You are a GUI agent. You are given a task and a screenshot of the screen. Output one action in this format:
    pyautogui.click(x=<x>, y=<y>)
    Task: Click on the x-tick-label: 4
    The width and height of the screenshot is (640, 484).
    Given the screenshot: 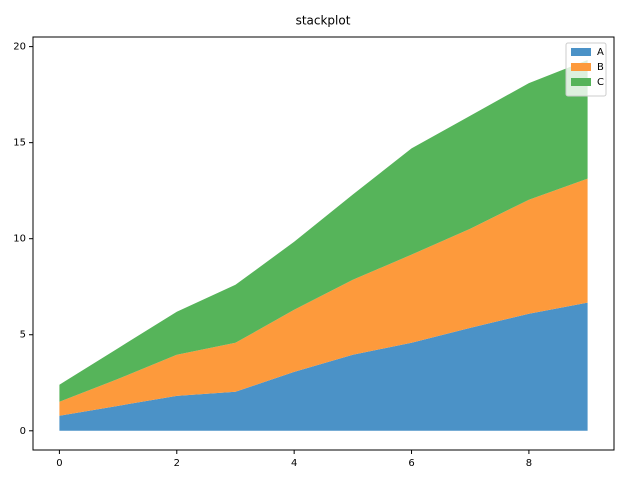 What is the action you would take?
    pyautogui.click(x=294, y=463)
    